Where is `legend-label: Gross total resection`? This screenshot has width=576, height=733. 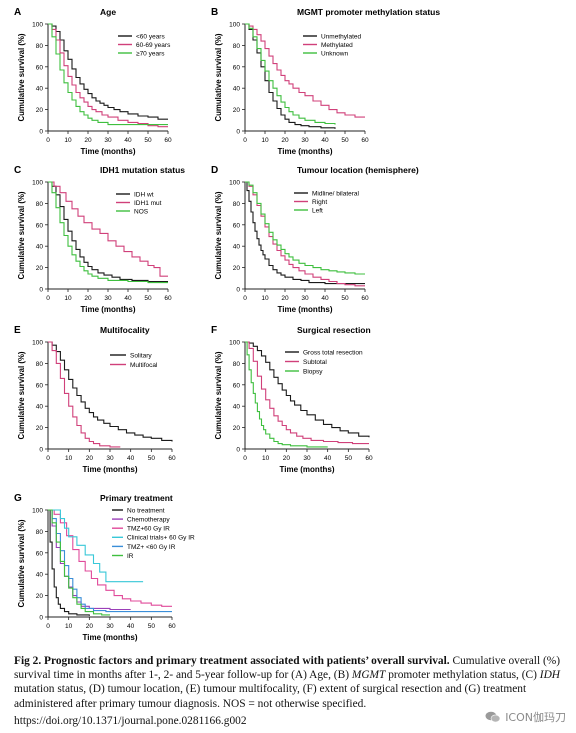 legend-label: Gross total resection is located at coordinates (333, 352).